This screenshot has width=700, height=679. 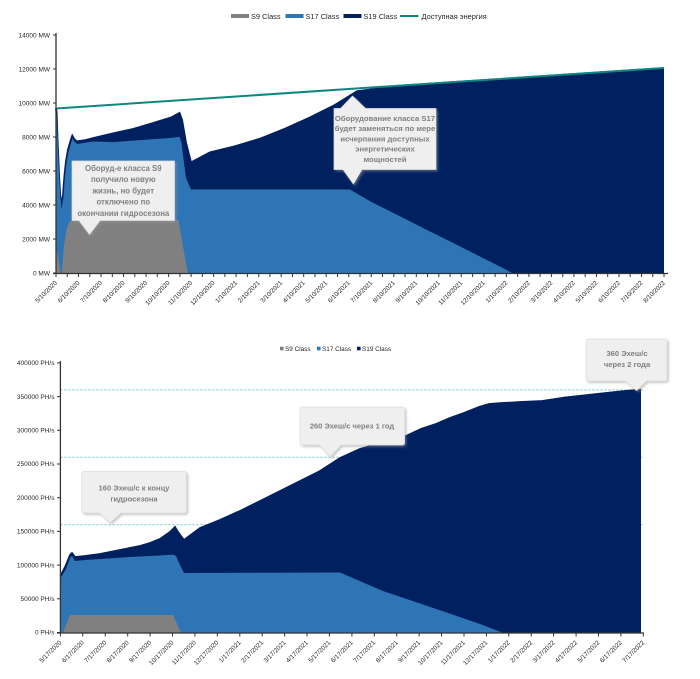 I want to click on svg-text: 2/17/2021, so click(x=252, y=651).